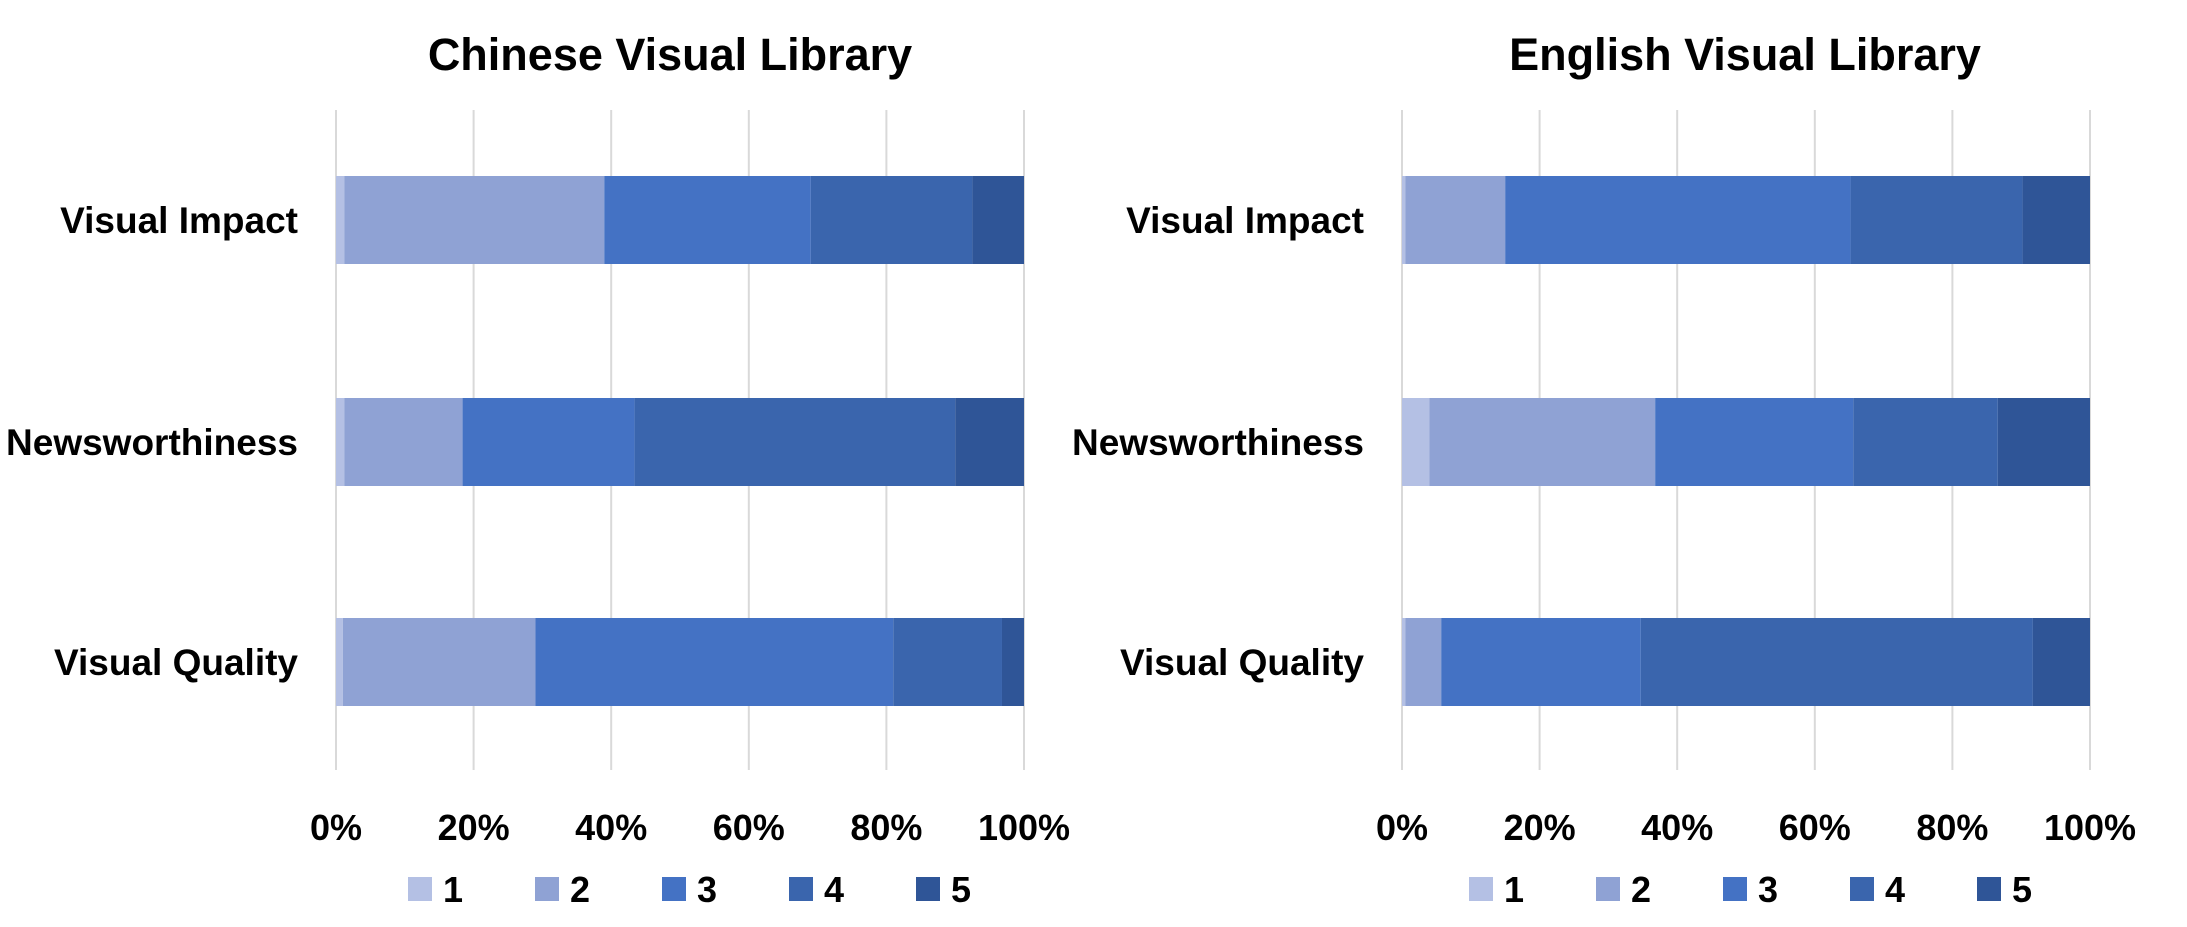 The image size is (2187, 927). I want to click on chart-title: Chinese Visual Library, so click(670, 54).